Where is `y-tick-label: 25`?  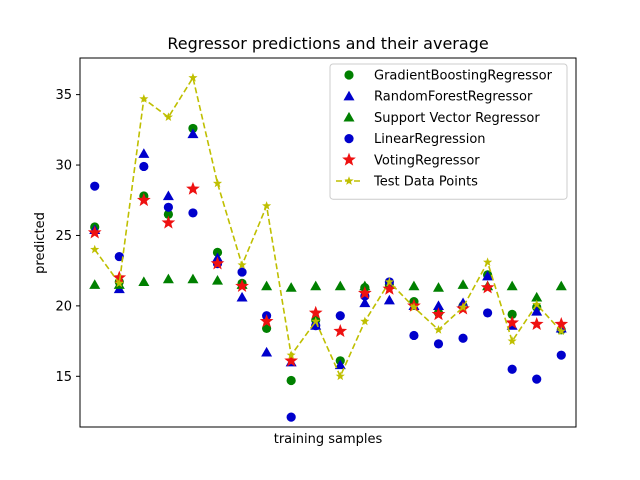
y-tick-label: 25 is located at coordinates (63, 236).